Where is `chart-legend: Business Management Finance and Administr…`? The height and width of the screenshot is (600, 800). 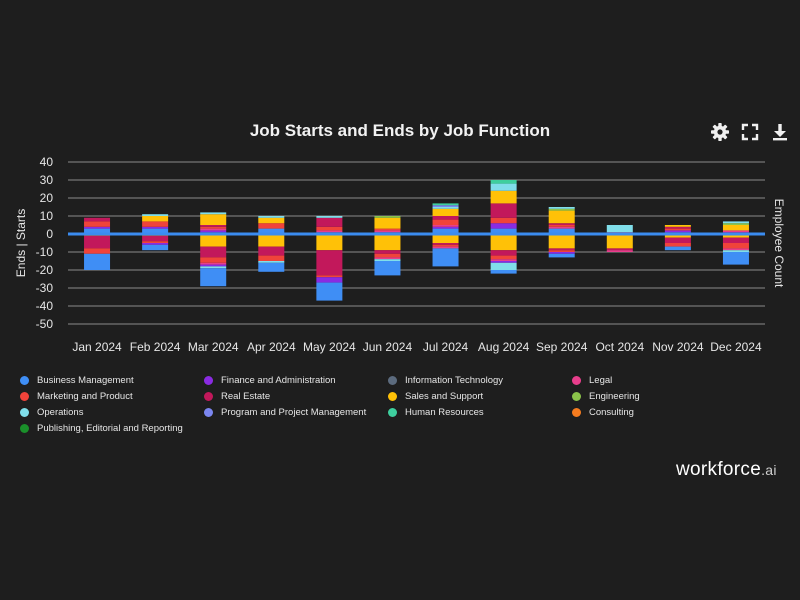 chart-legend: Business Management Finance and Administr… is located at coordinates (400, 404).